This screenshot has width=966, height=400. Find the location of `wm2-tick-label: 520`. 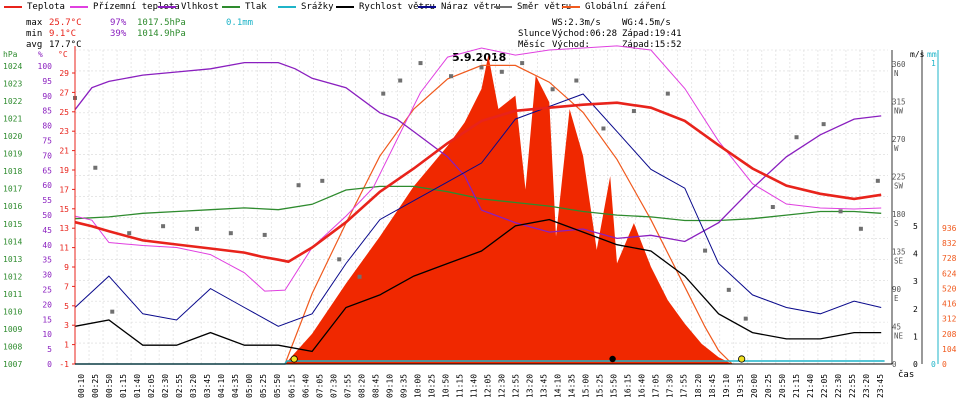

wm2-tick-label: 520 is located at coordinates (949, 288).